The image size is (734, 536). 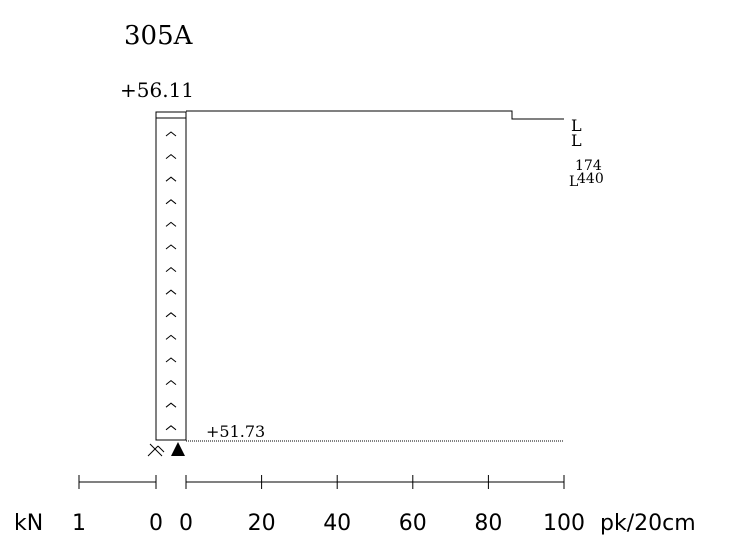 What do you see at coordinates (588, 166) in the screenshot?
I see `marker-value-1: 174` at bounding box center [588, 166].